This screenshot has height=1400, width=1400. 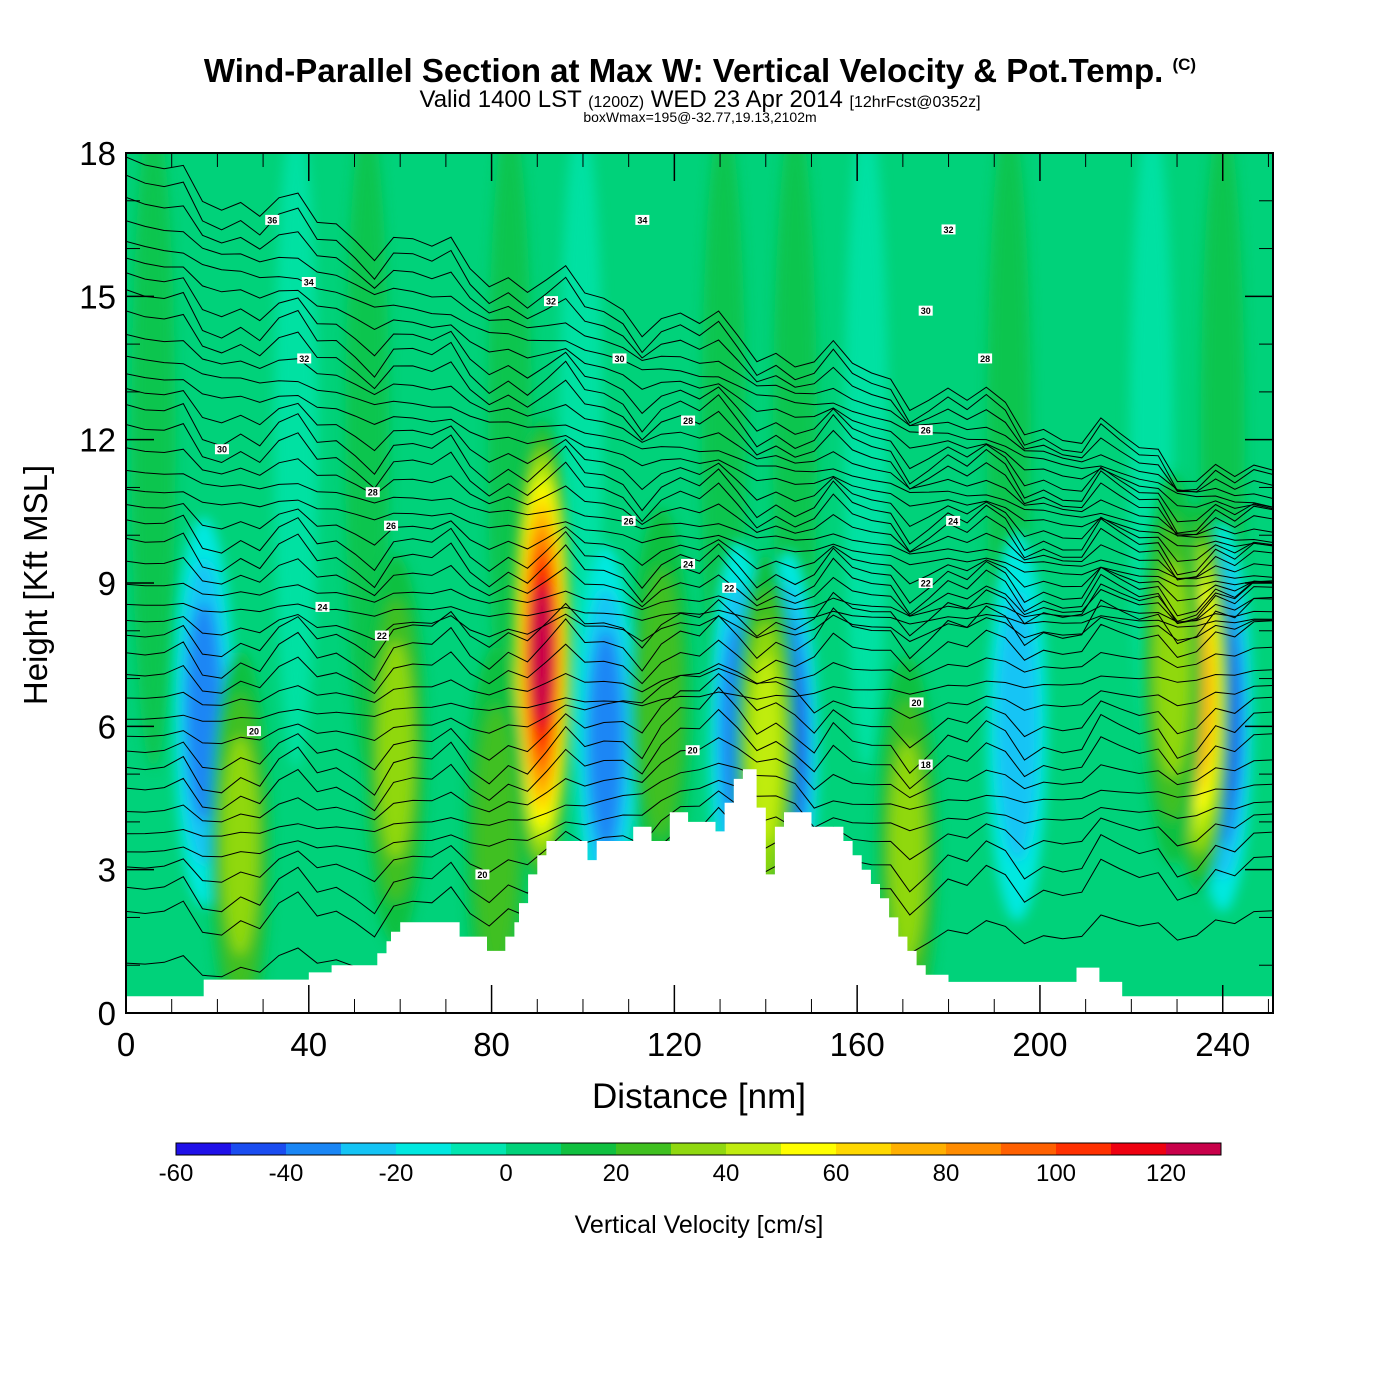 I want to click on downdraft-cell, so click(x=204, y=712).